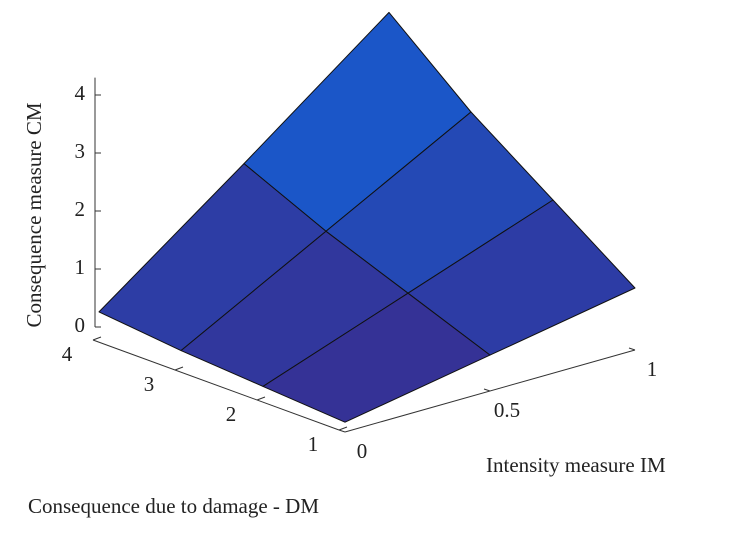 The image size is (739, 534). Describe the element at coordinates (80, 93) in the screenshot. I see `z-tick-label: 4` at that location.